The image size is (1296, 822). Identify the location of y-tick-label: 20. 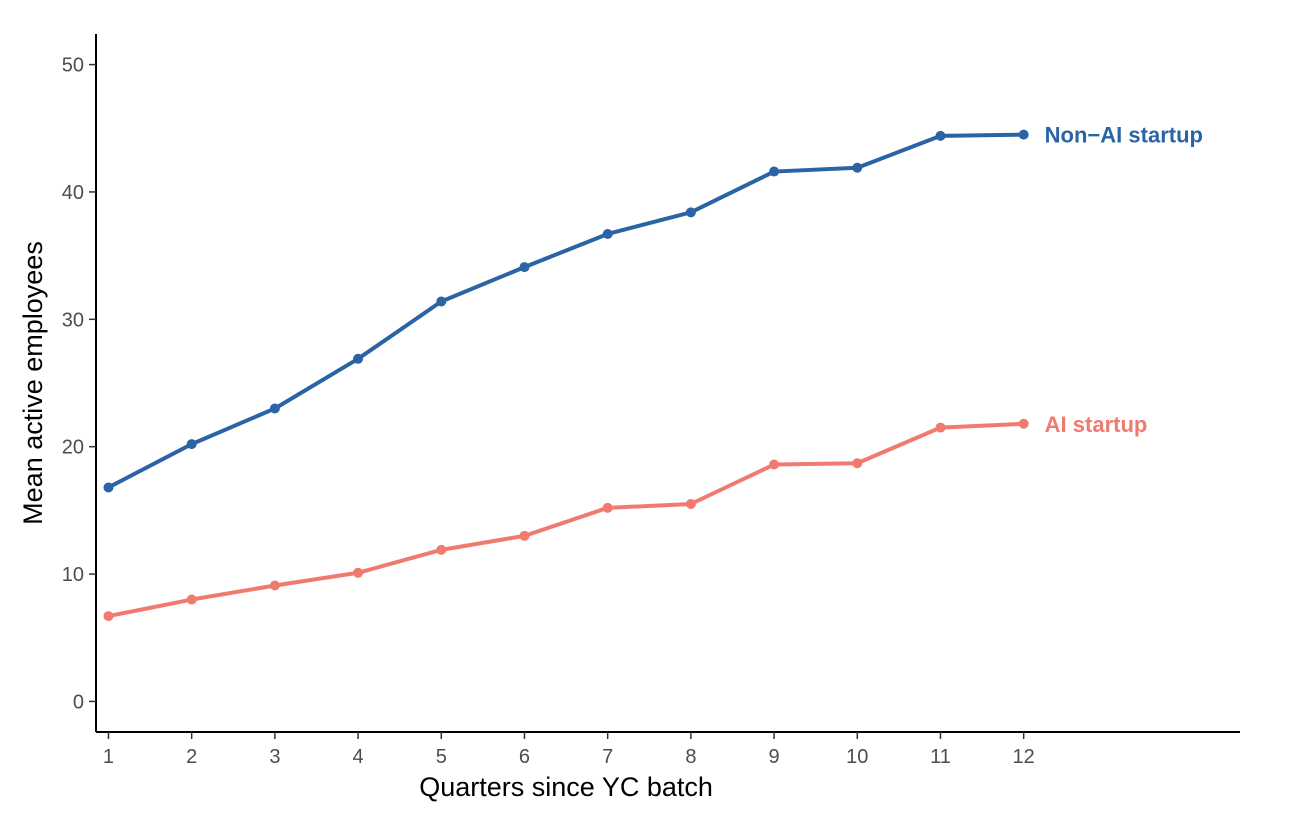
(73, 448).